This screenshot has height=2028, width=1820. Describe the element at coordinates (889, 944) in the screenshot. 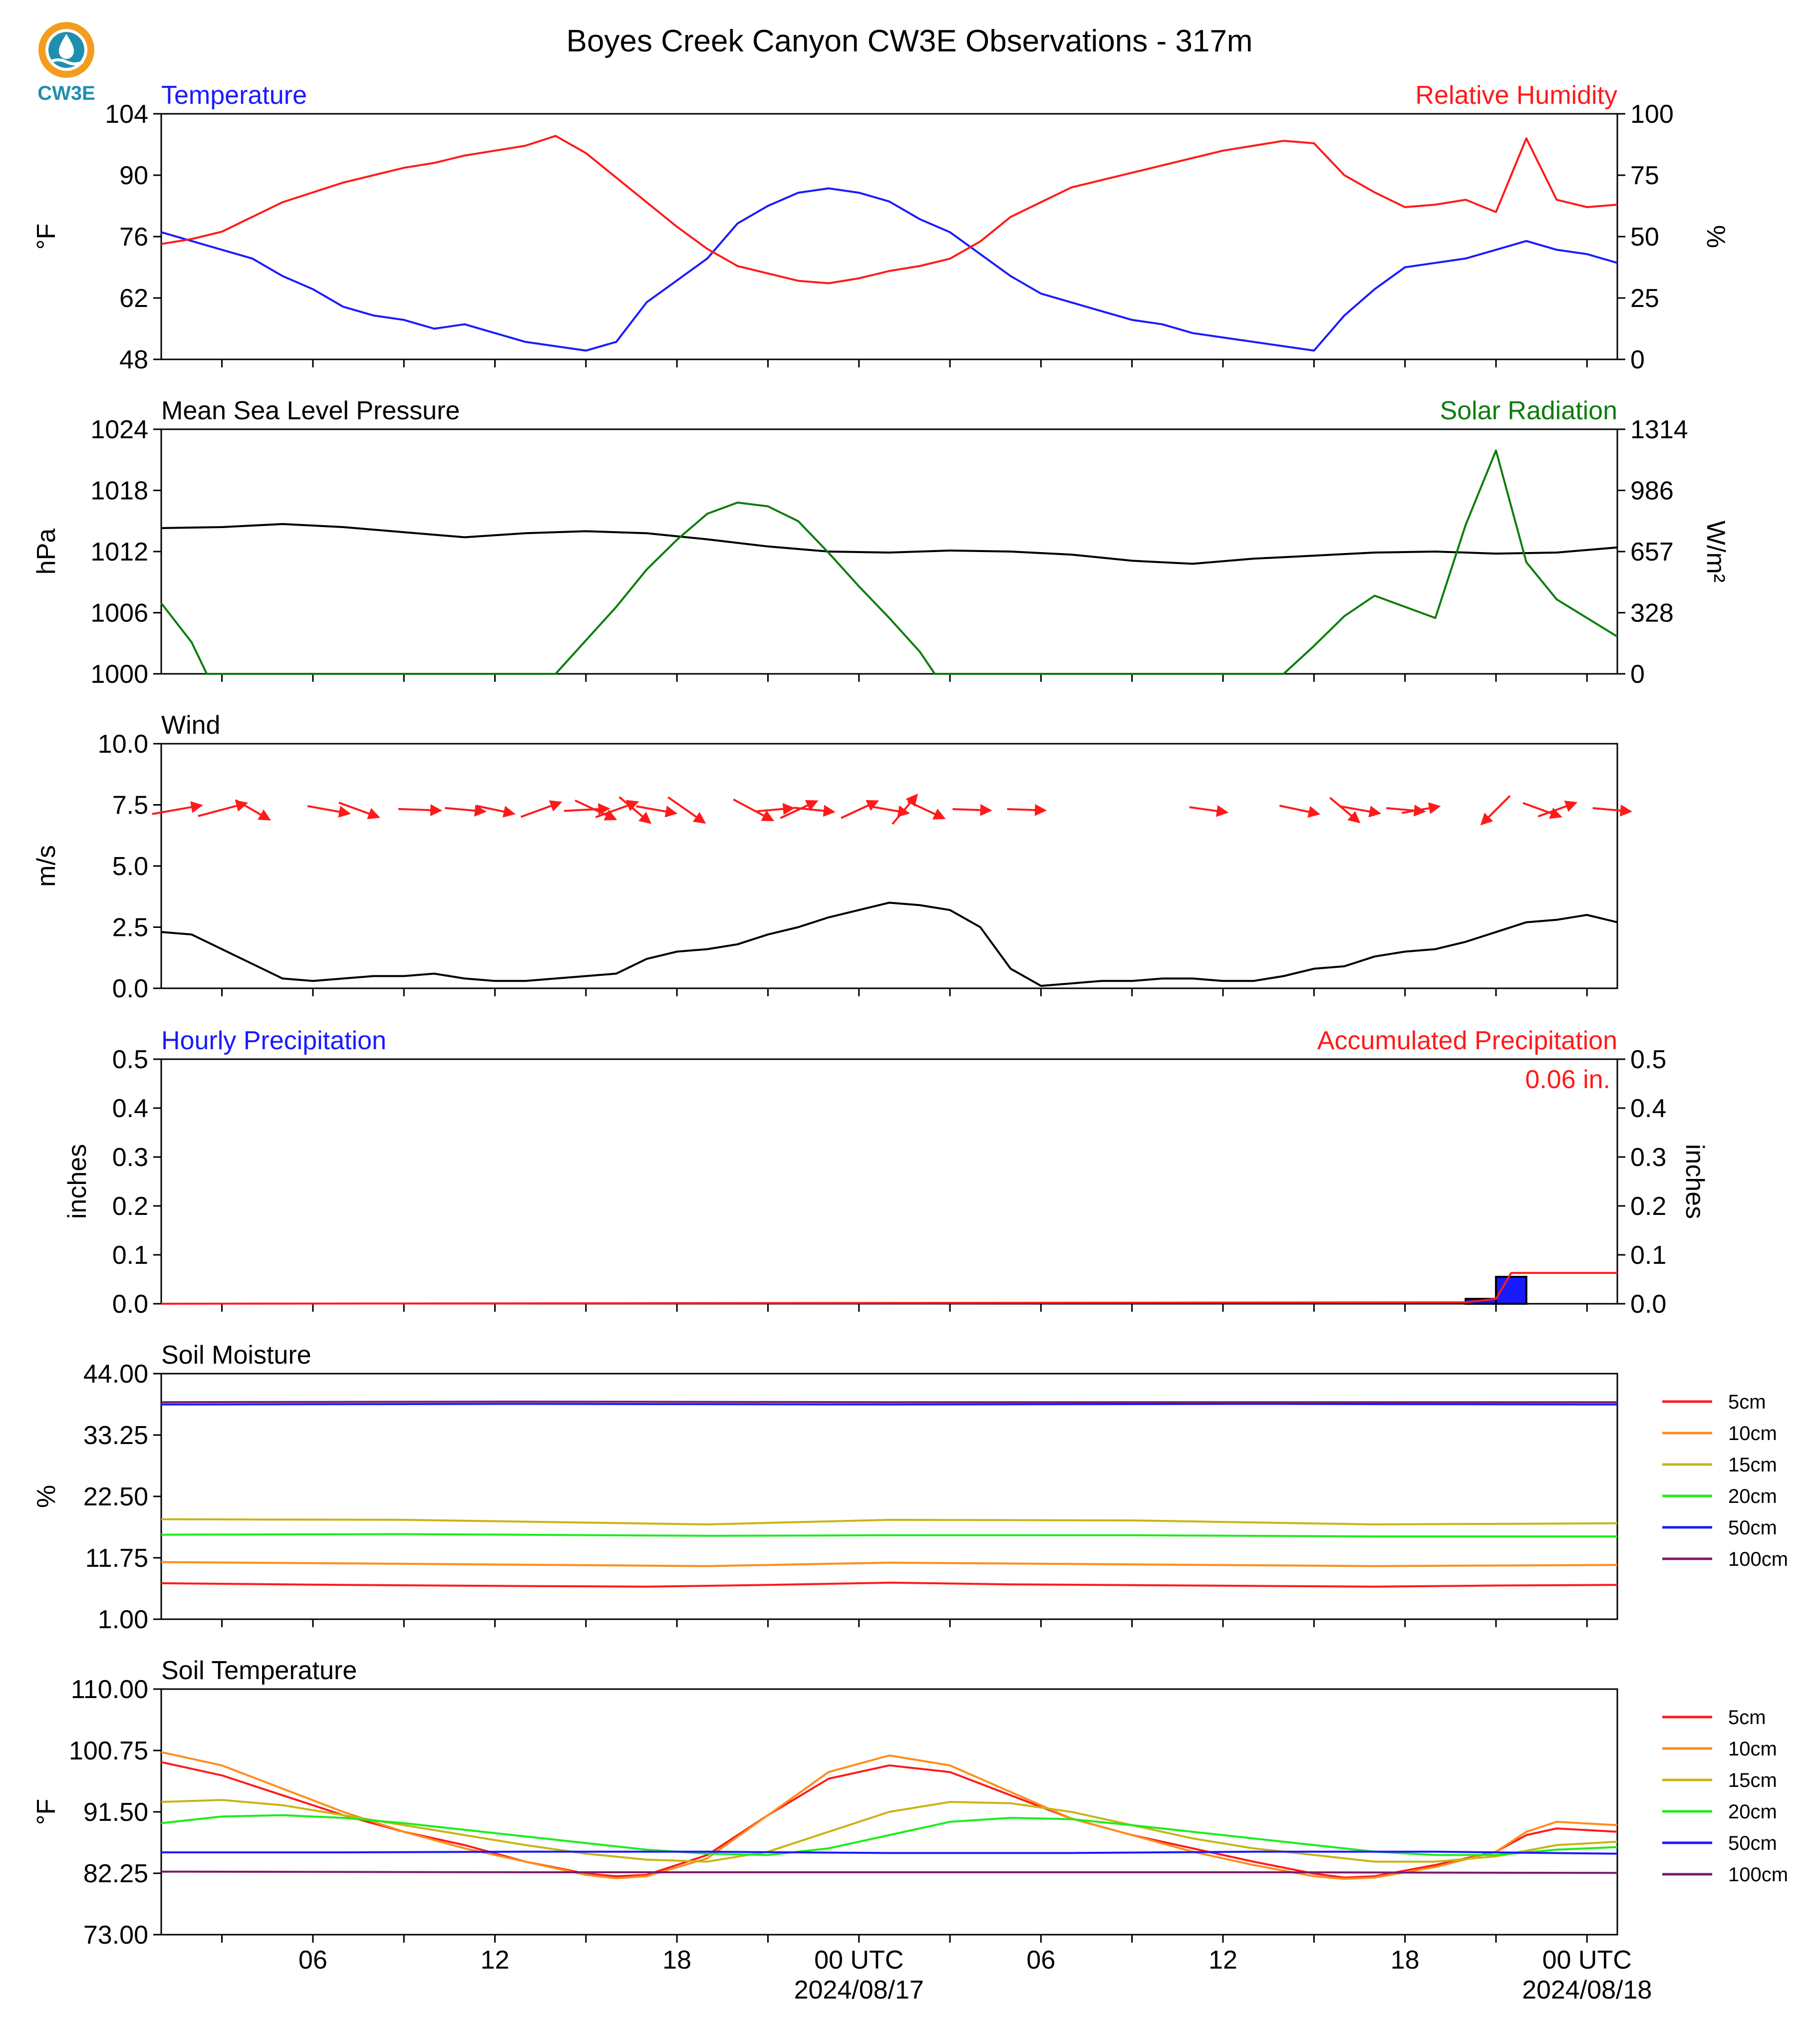

I see `series-wind-speed` at that location.